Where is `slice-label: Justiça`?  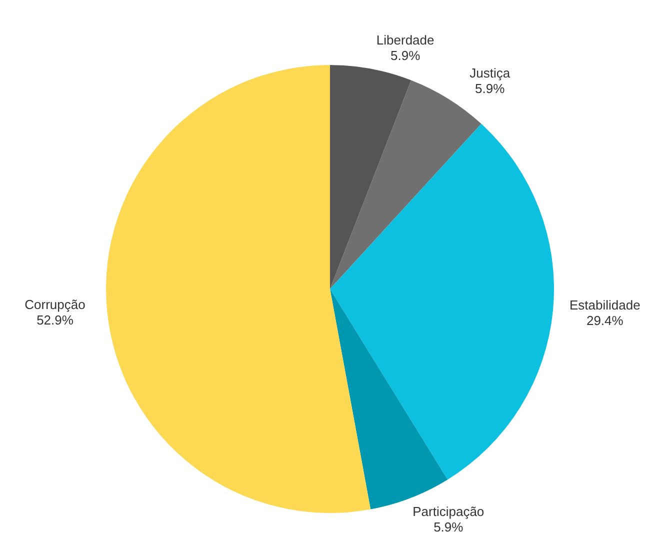
slice-label: Justiça is located at coordinates (490, 72).